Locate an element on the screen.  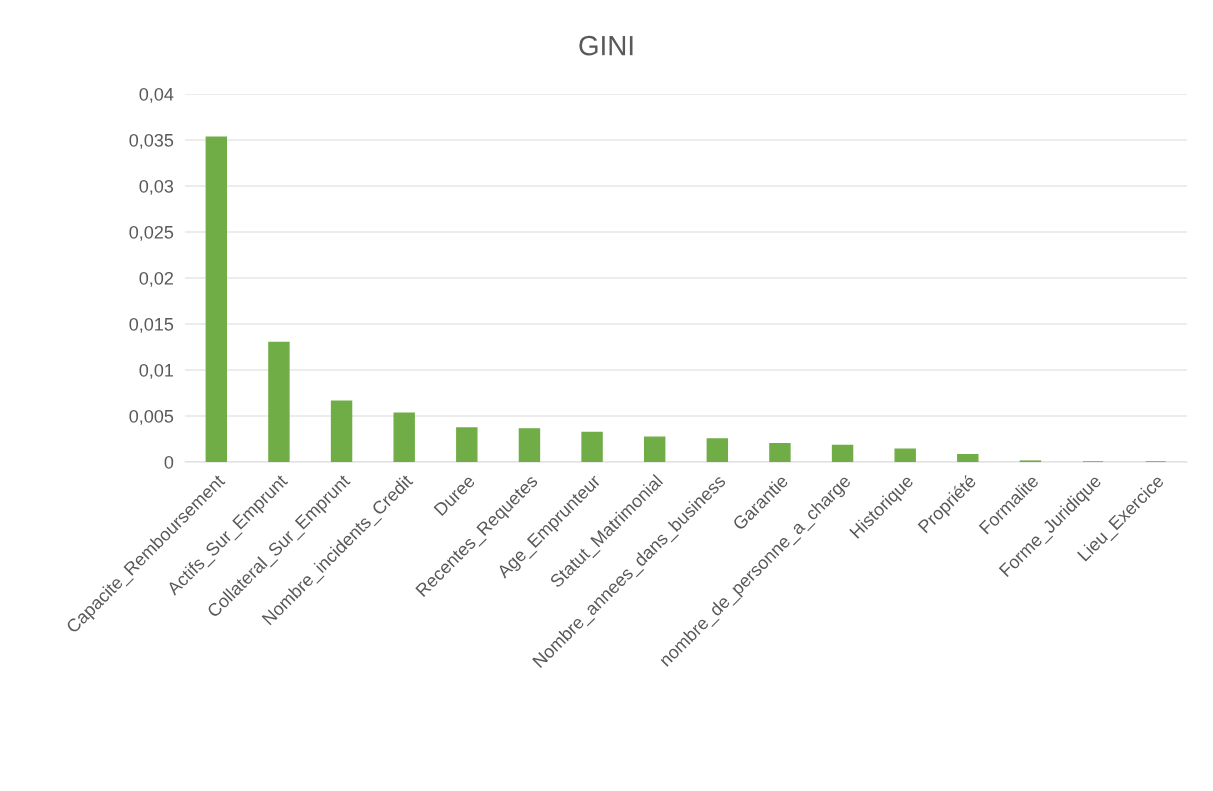
y-tick-label: 0,03 is located at coordinates (156, 187).